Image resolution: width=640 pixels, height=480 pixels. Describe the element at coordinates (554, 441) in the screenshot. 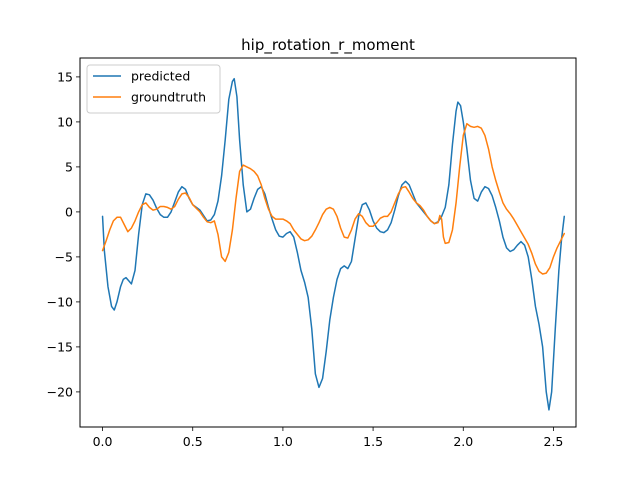

I see `x-tick-label: 2.5` at that location.